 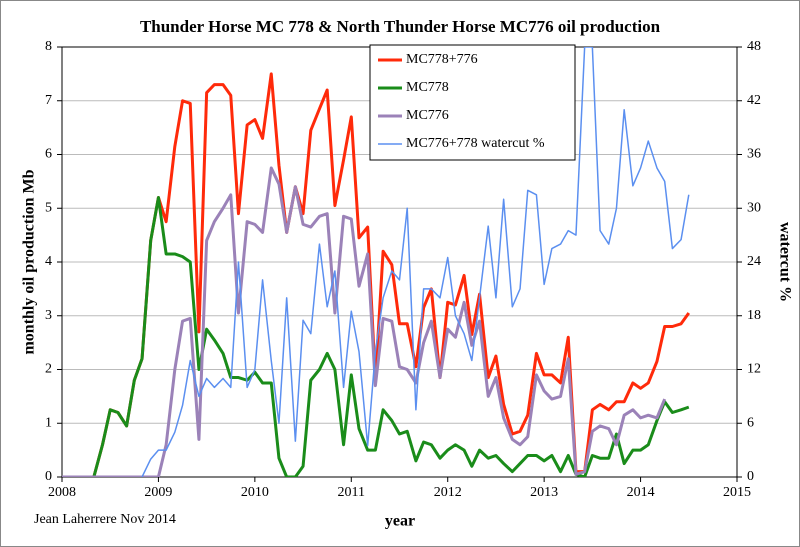 I want to click on x-tick-label: 2014, so click(x=641, y=492).